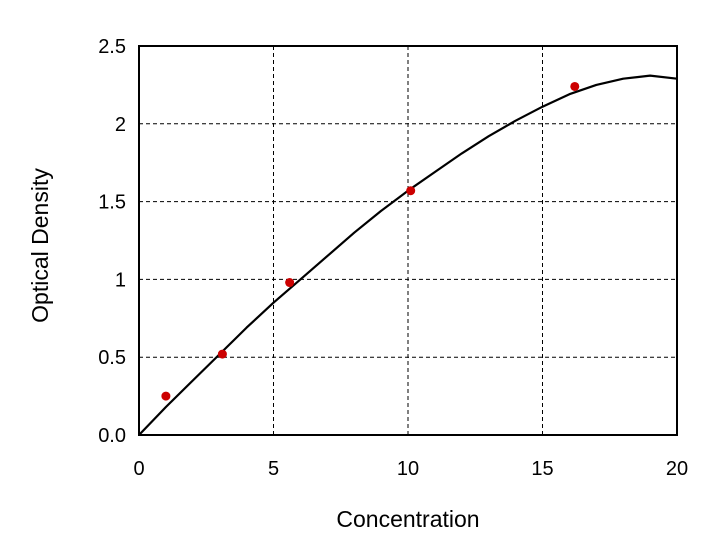 The image size is (727, 546). Describe the element at coordinates (273, 469) in the screenshot. I see `x-tick-label: 5` at that location.